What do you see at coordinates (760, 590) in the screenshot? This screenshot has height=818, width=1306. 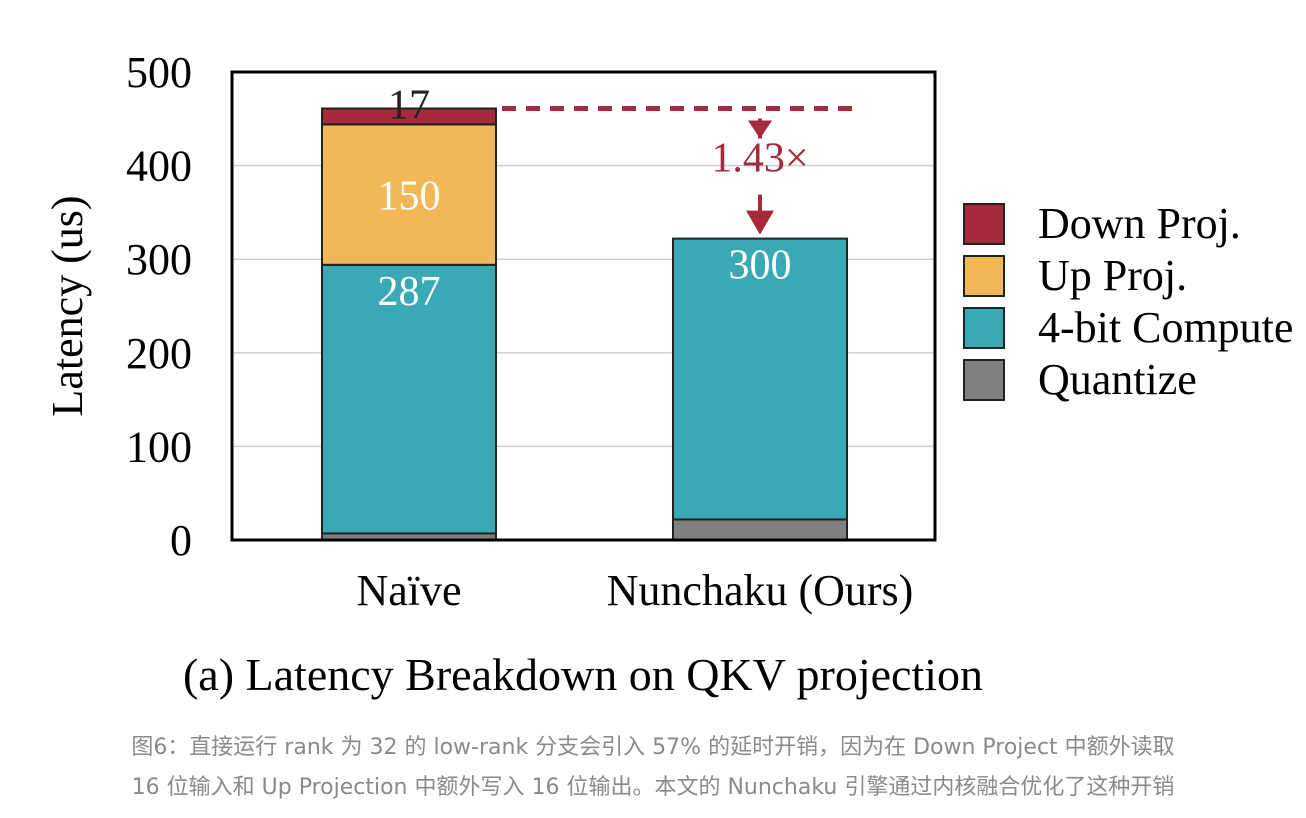 I see `x-tick-label: Nunchaku (Ours)` at bounding box center [760, 590].